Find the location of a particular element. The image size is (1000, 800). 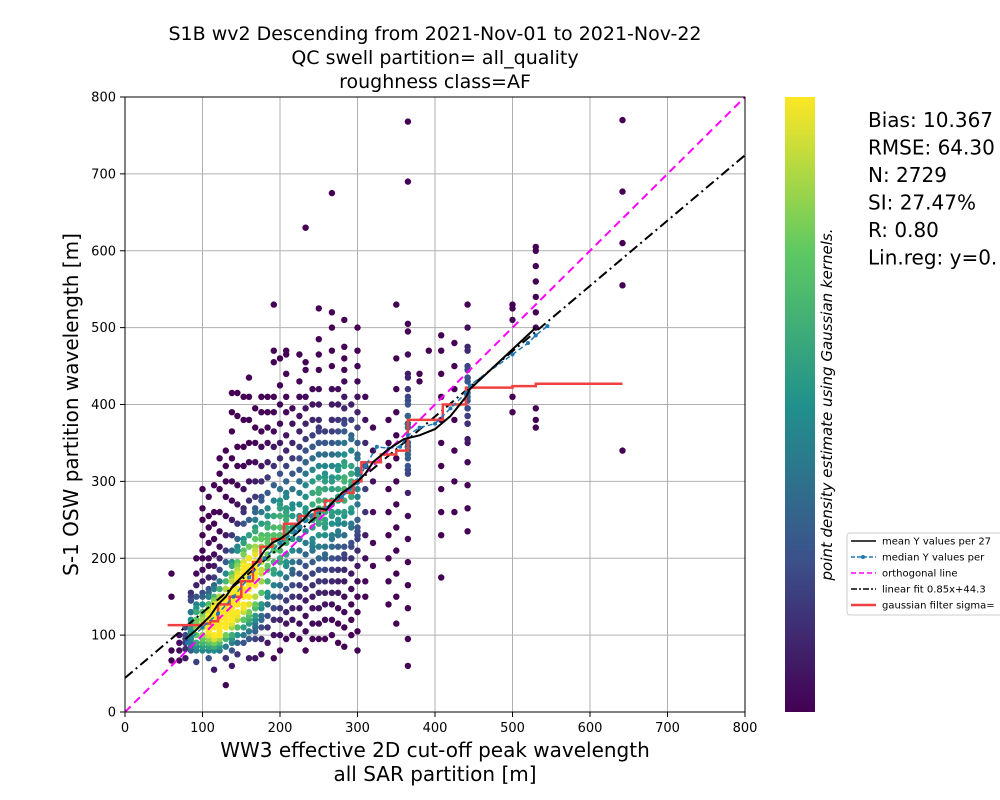

x-tick-label: 800 is located at coordinates (745, 728).